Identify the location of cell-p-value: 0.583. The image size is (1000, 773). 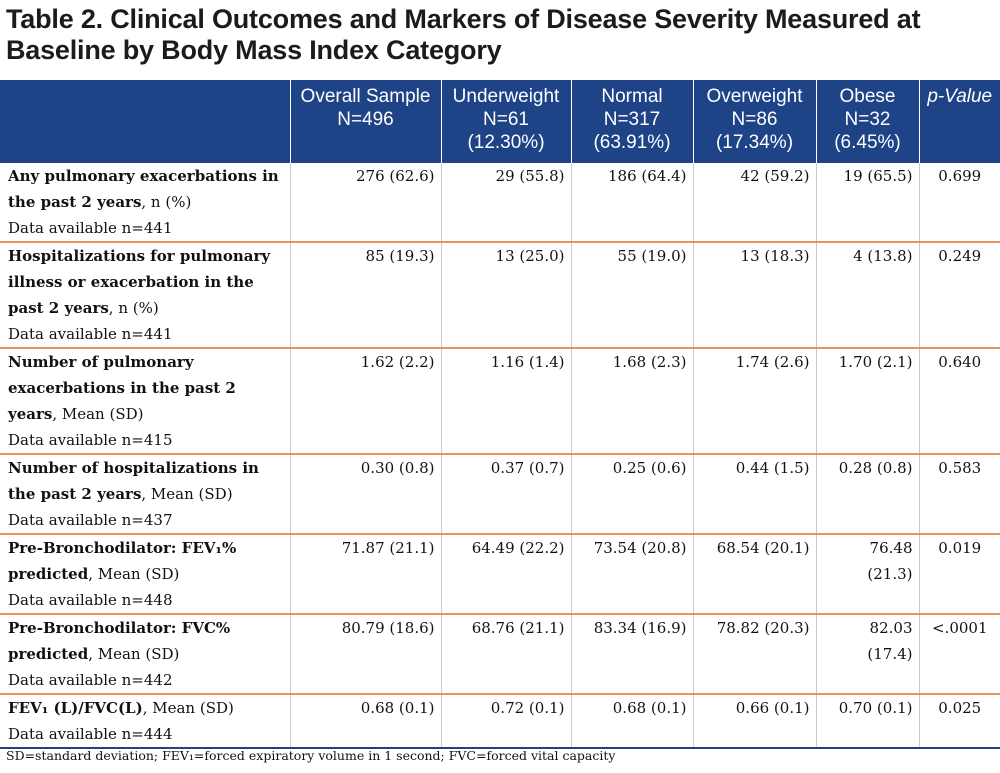
(959, 494).